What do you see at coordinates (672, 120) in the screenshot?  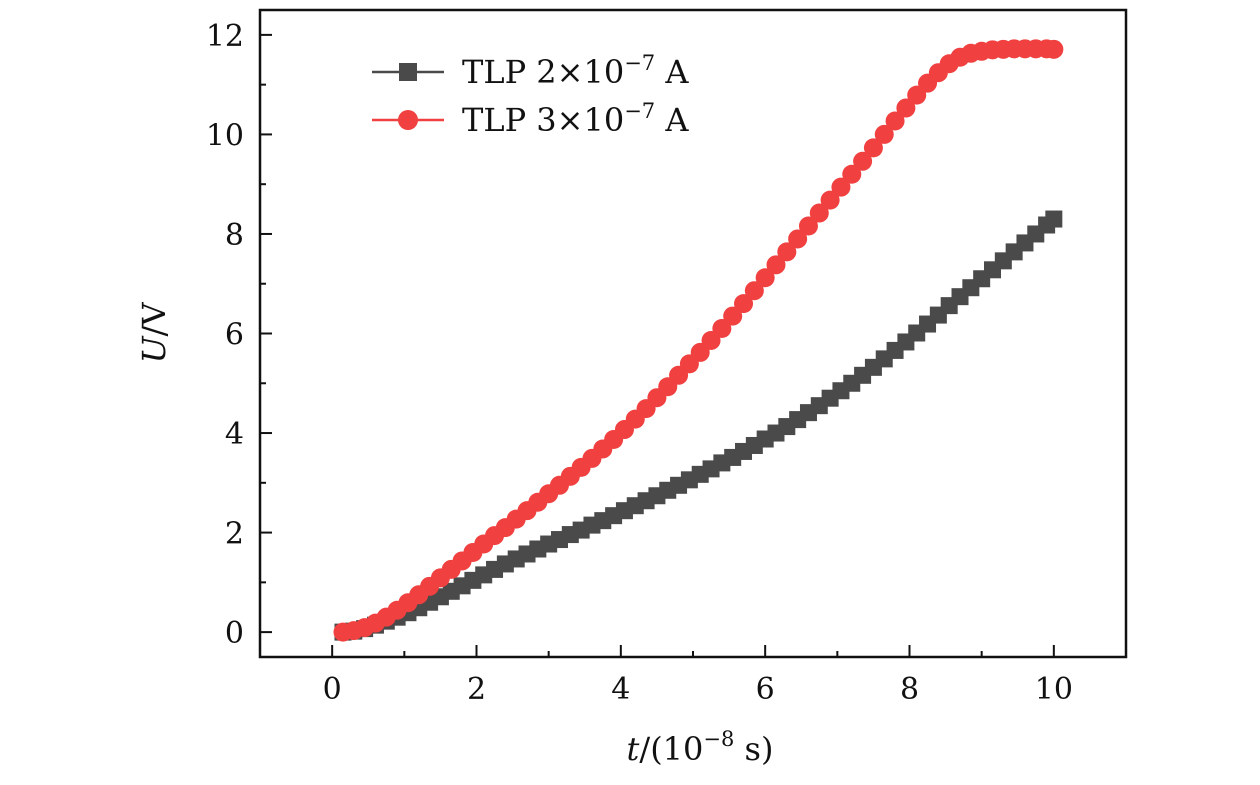 I see `legend-label-series-2-unit: A` at bounding box center [672, 120].